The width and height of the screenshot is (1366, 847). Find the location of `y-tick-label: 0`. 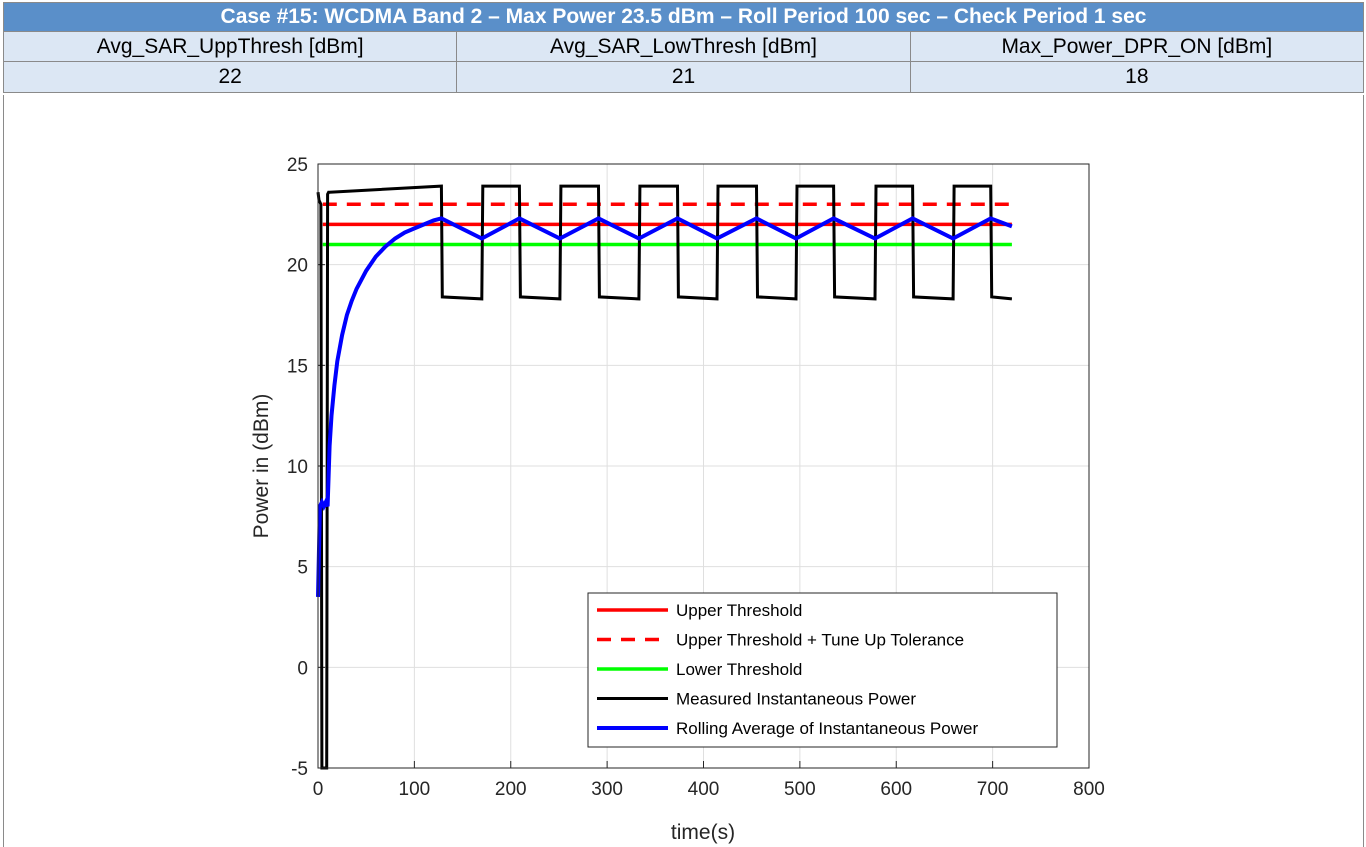

y-tick-label: 0 is located at coordinates (302, 668).